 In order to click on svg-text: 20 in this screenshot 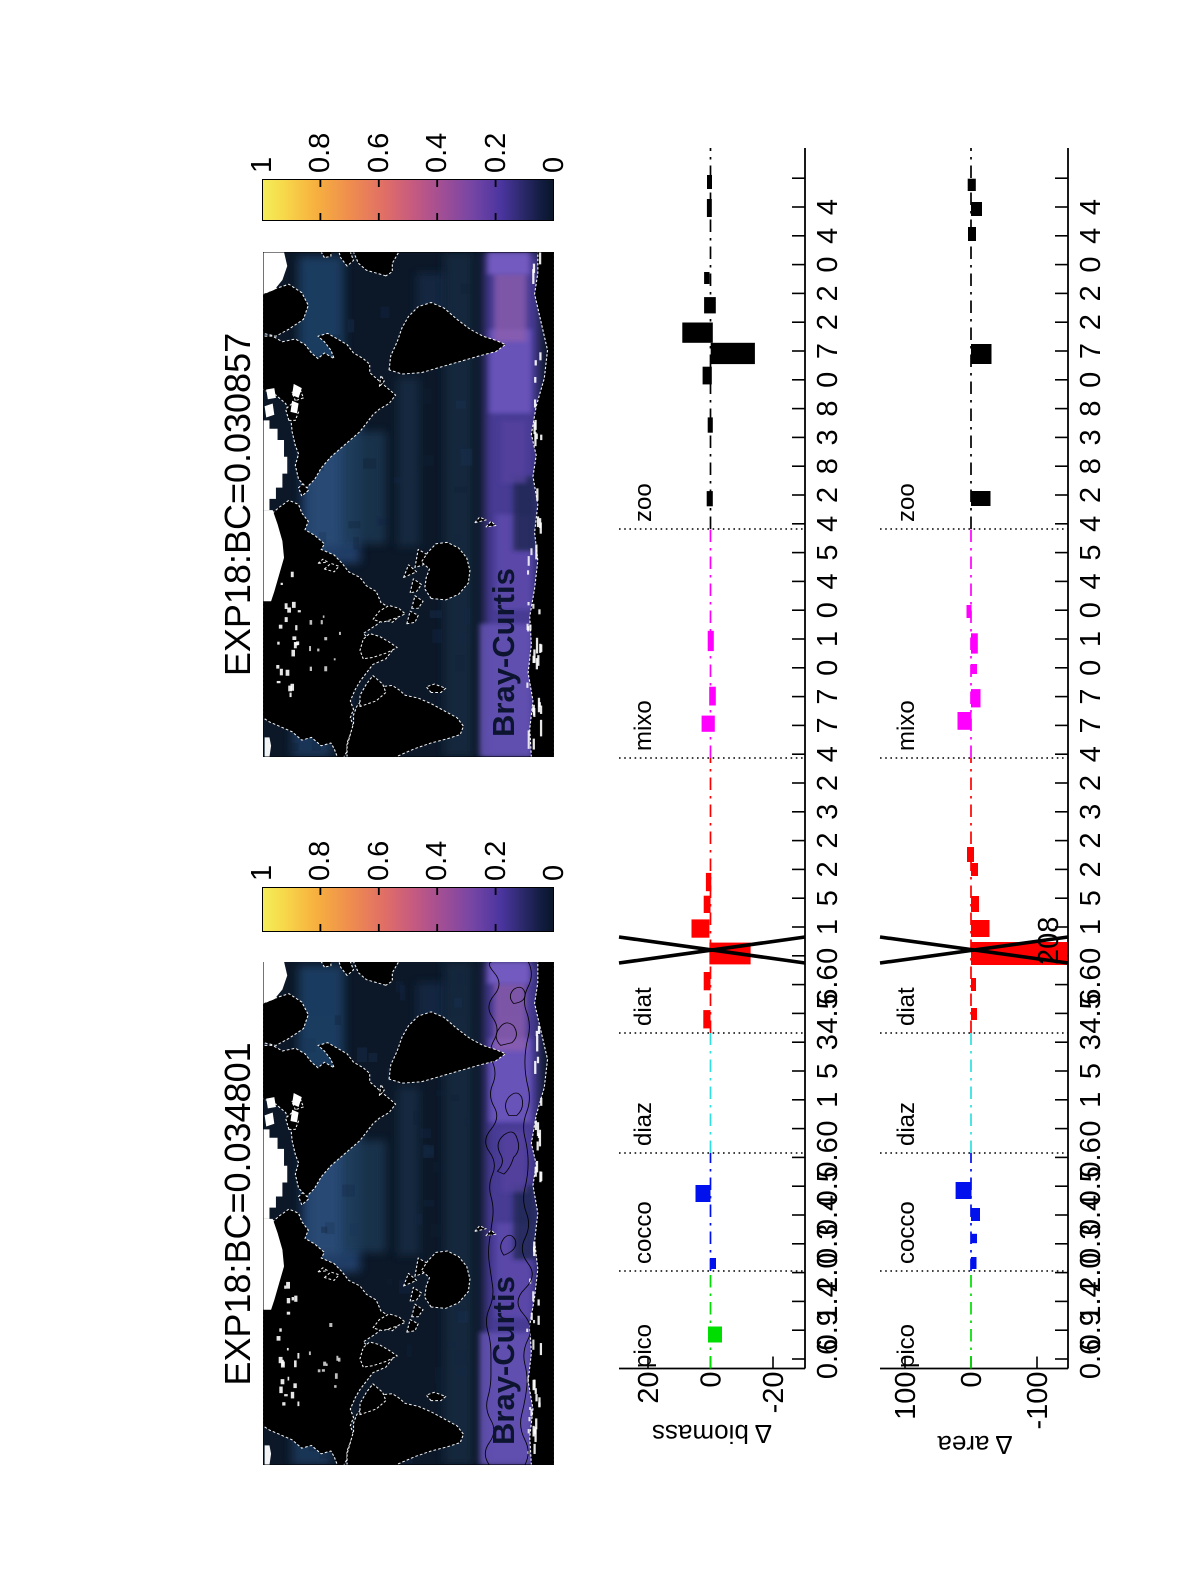, I will do `click(649, 1388)`.